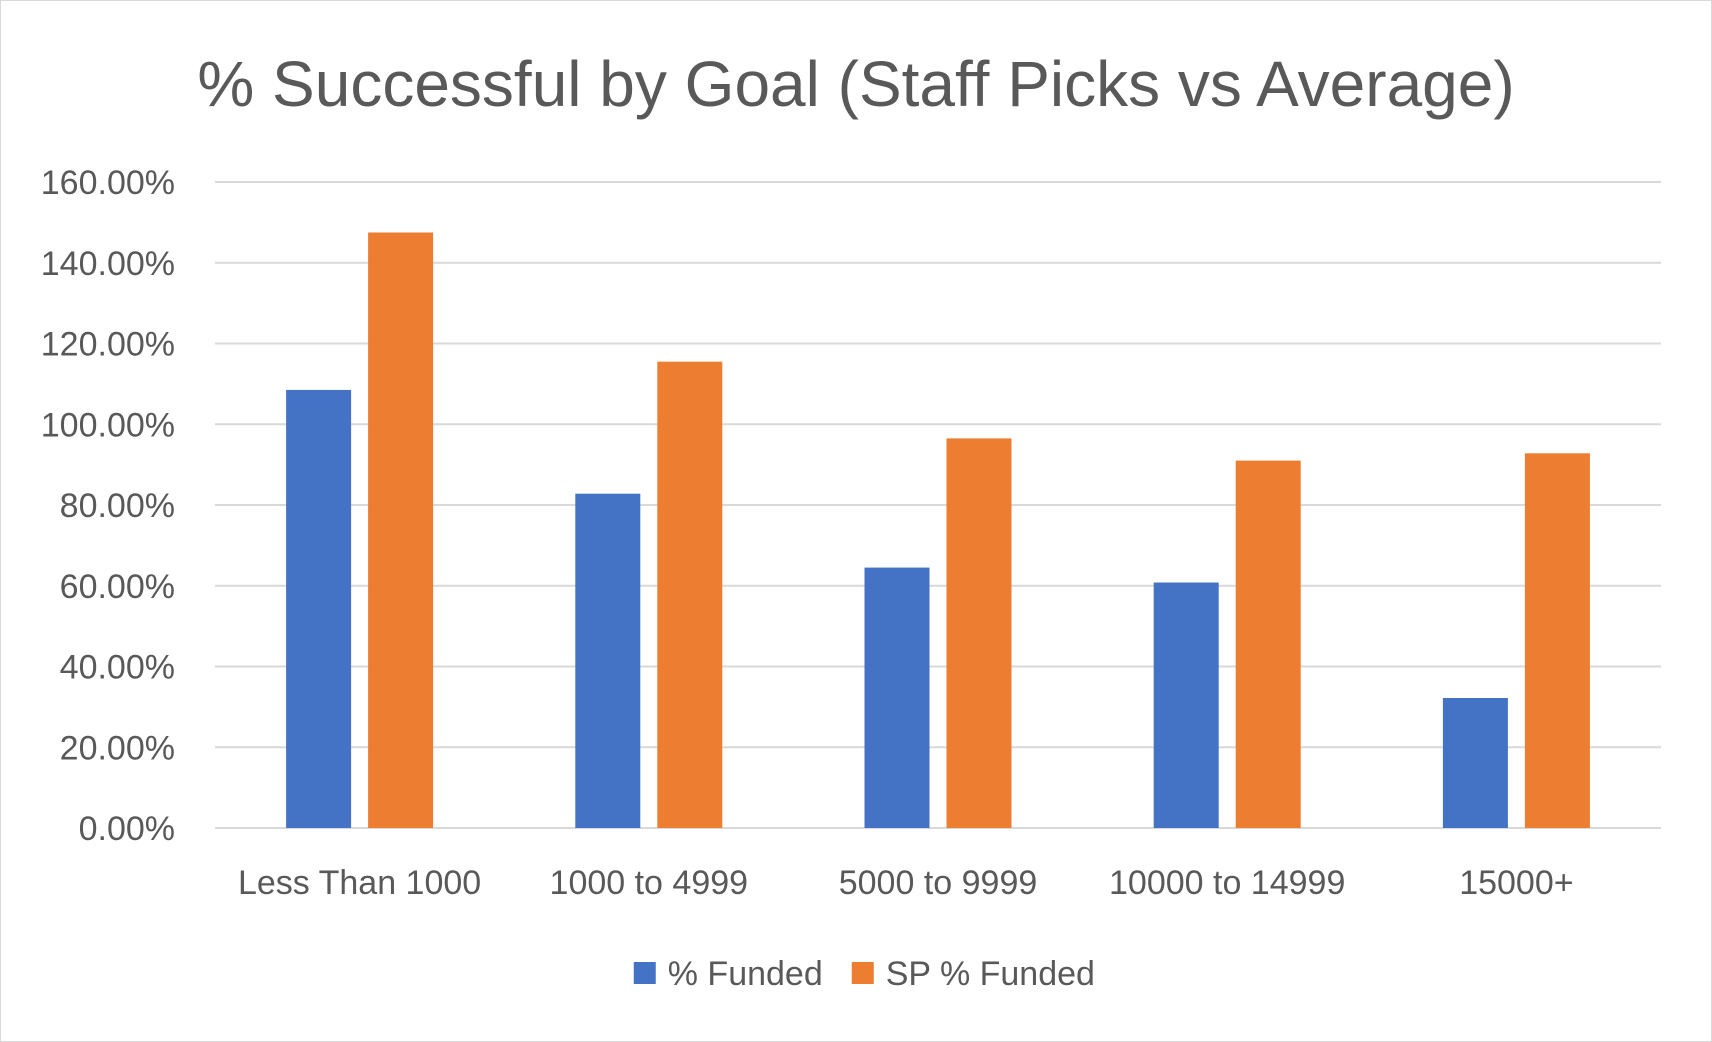 Image resolution: width=1712 pixels, height=1042 pixels. What do you see at coordinates (745, 974) in the screenshot?
I see `legend-label: % Funded` at bounding box center [745, 974].